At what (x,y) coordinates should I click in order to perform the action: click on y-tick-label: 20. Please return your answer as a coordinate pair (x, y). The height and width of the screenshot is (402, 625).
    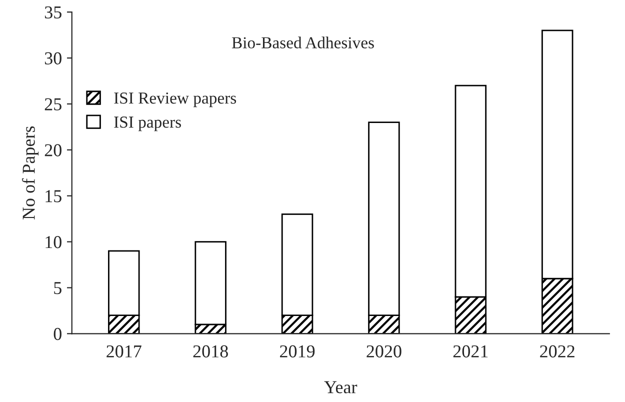
    Looking at the image, I should click on (53, 150).